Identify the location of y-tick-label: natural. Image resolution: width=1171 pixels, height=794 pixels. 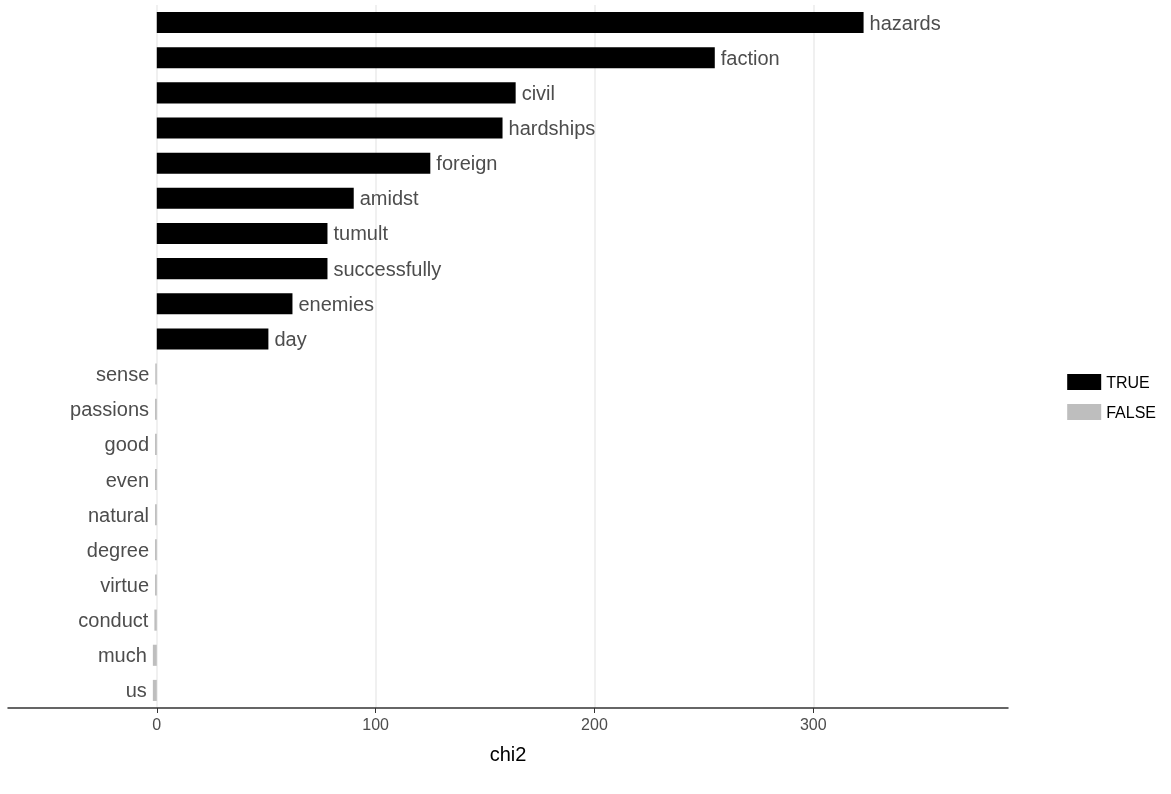
(118, 514).